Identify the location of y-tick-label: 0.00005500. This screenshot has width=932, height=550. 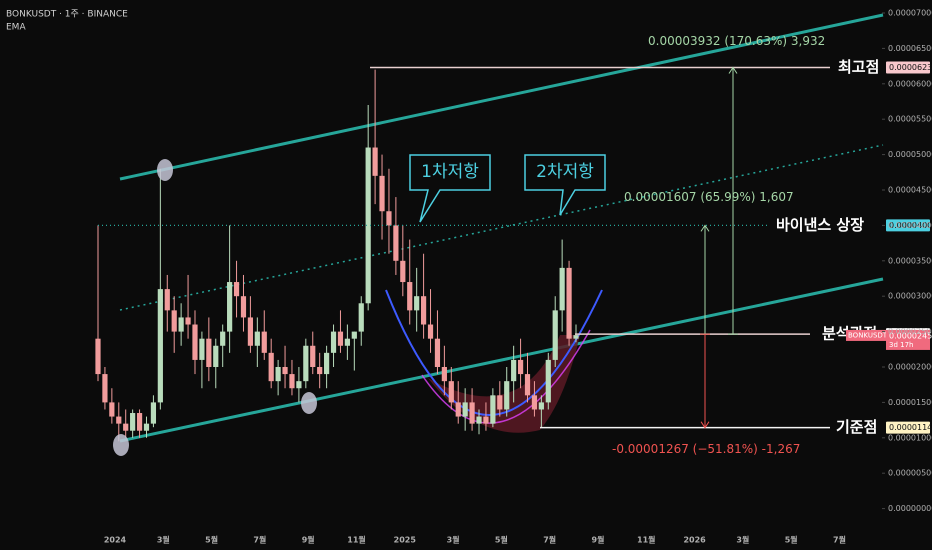
(910, 119).